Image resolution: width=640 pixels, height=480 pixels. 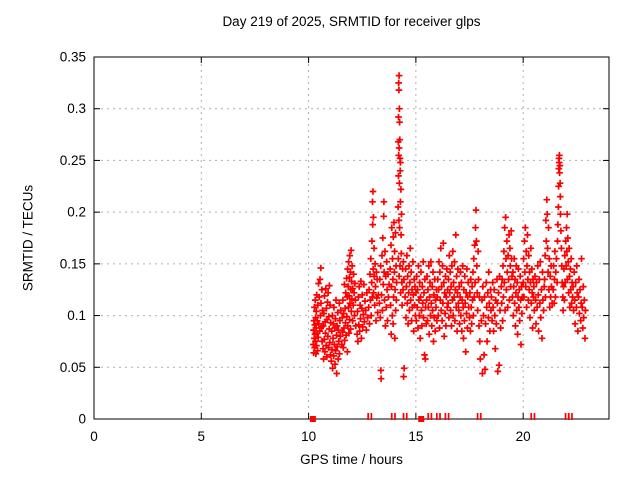 I want to click on x-tick-labels: 0 5 10 15 20, so click(x=310, y=436).